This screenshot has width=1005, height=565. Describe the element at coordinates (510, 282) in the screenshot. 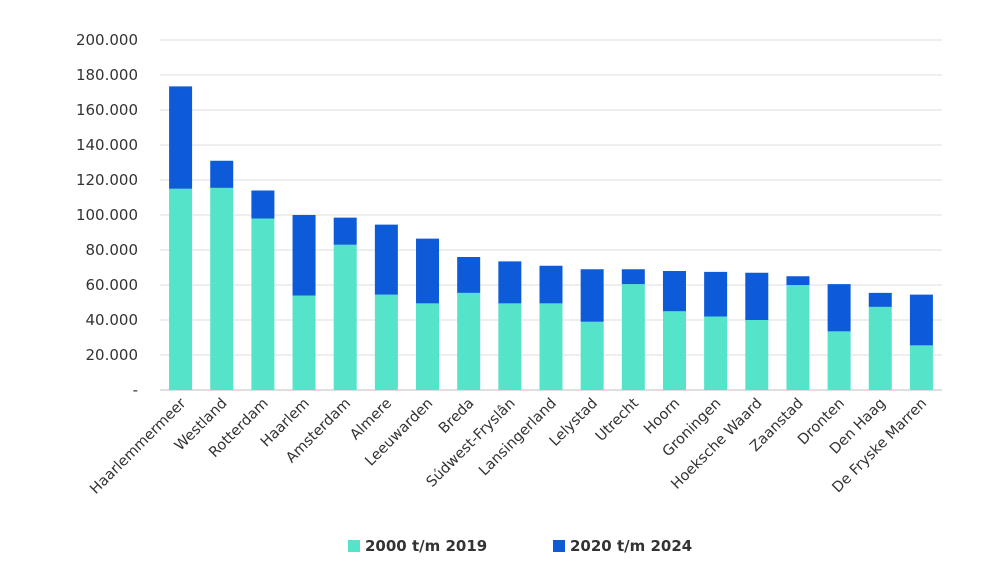

I see `bar-sudwest-fryslan-2020-2024` at that location.